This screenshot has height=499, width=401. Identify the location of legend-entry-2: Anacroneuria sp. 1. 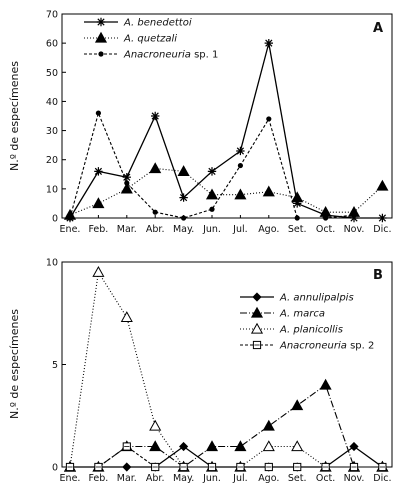
(151, 55).